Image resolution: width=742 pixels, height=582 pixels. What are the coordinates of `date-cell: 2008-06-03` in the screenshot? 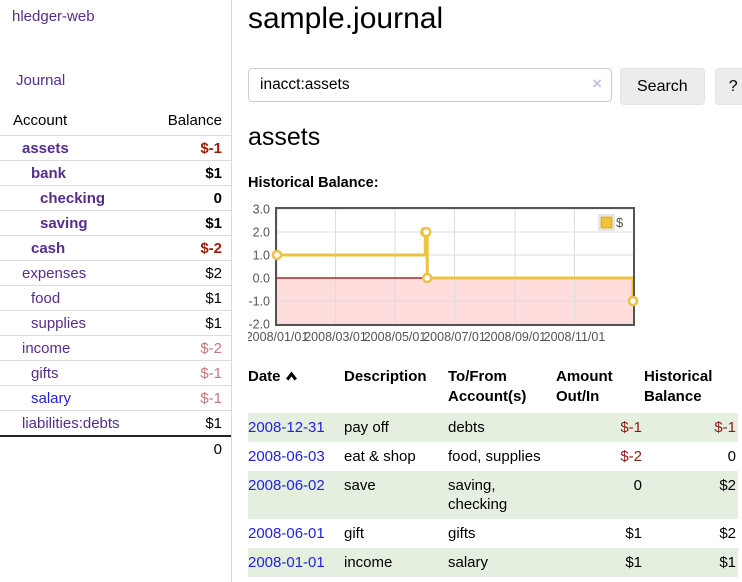 It's located at (296, 456).